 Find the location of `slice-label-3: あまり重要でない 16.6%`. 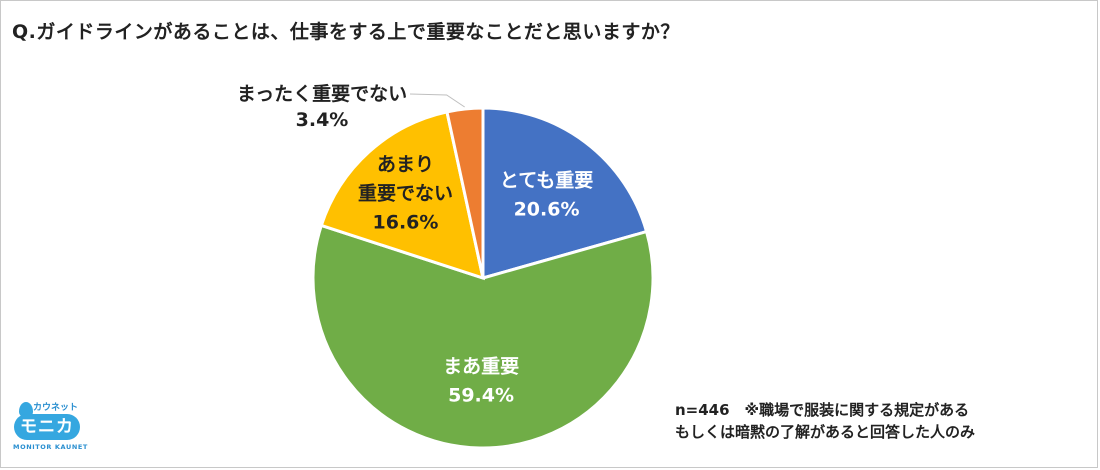

slice-label-3: あまり重要でない 16.6% is located at coordinates (405, 193).